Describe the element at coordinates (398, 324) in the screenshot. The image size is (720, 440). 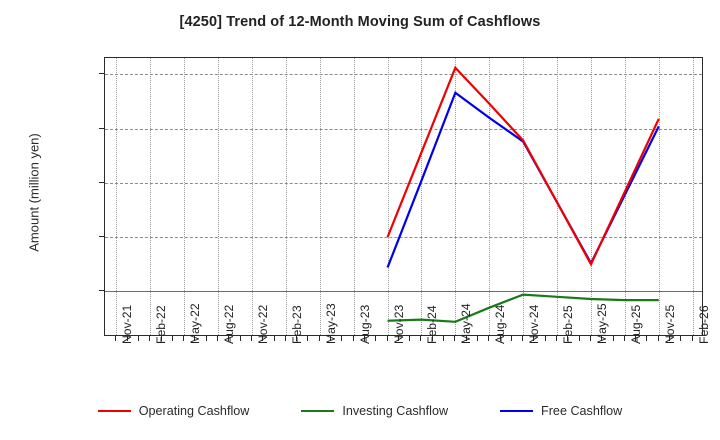
I see `x-axis-tick-label: Nov-23` at that location.